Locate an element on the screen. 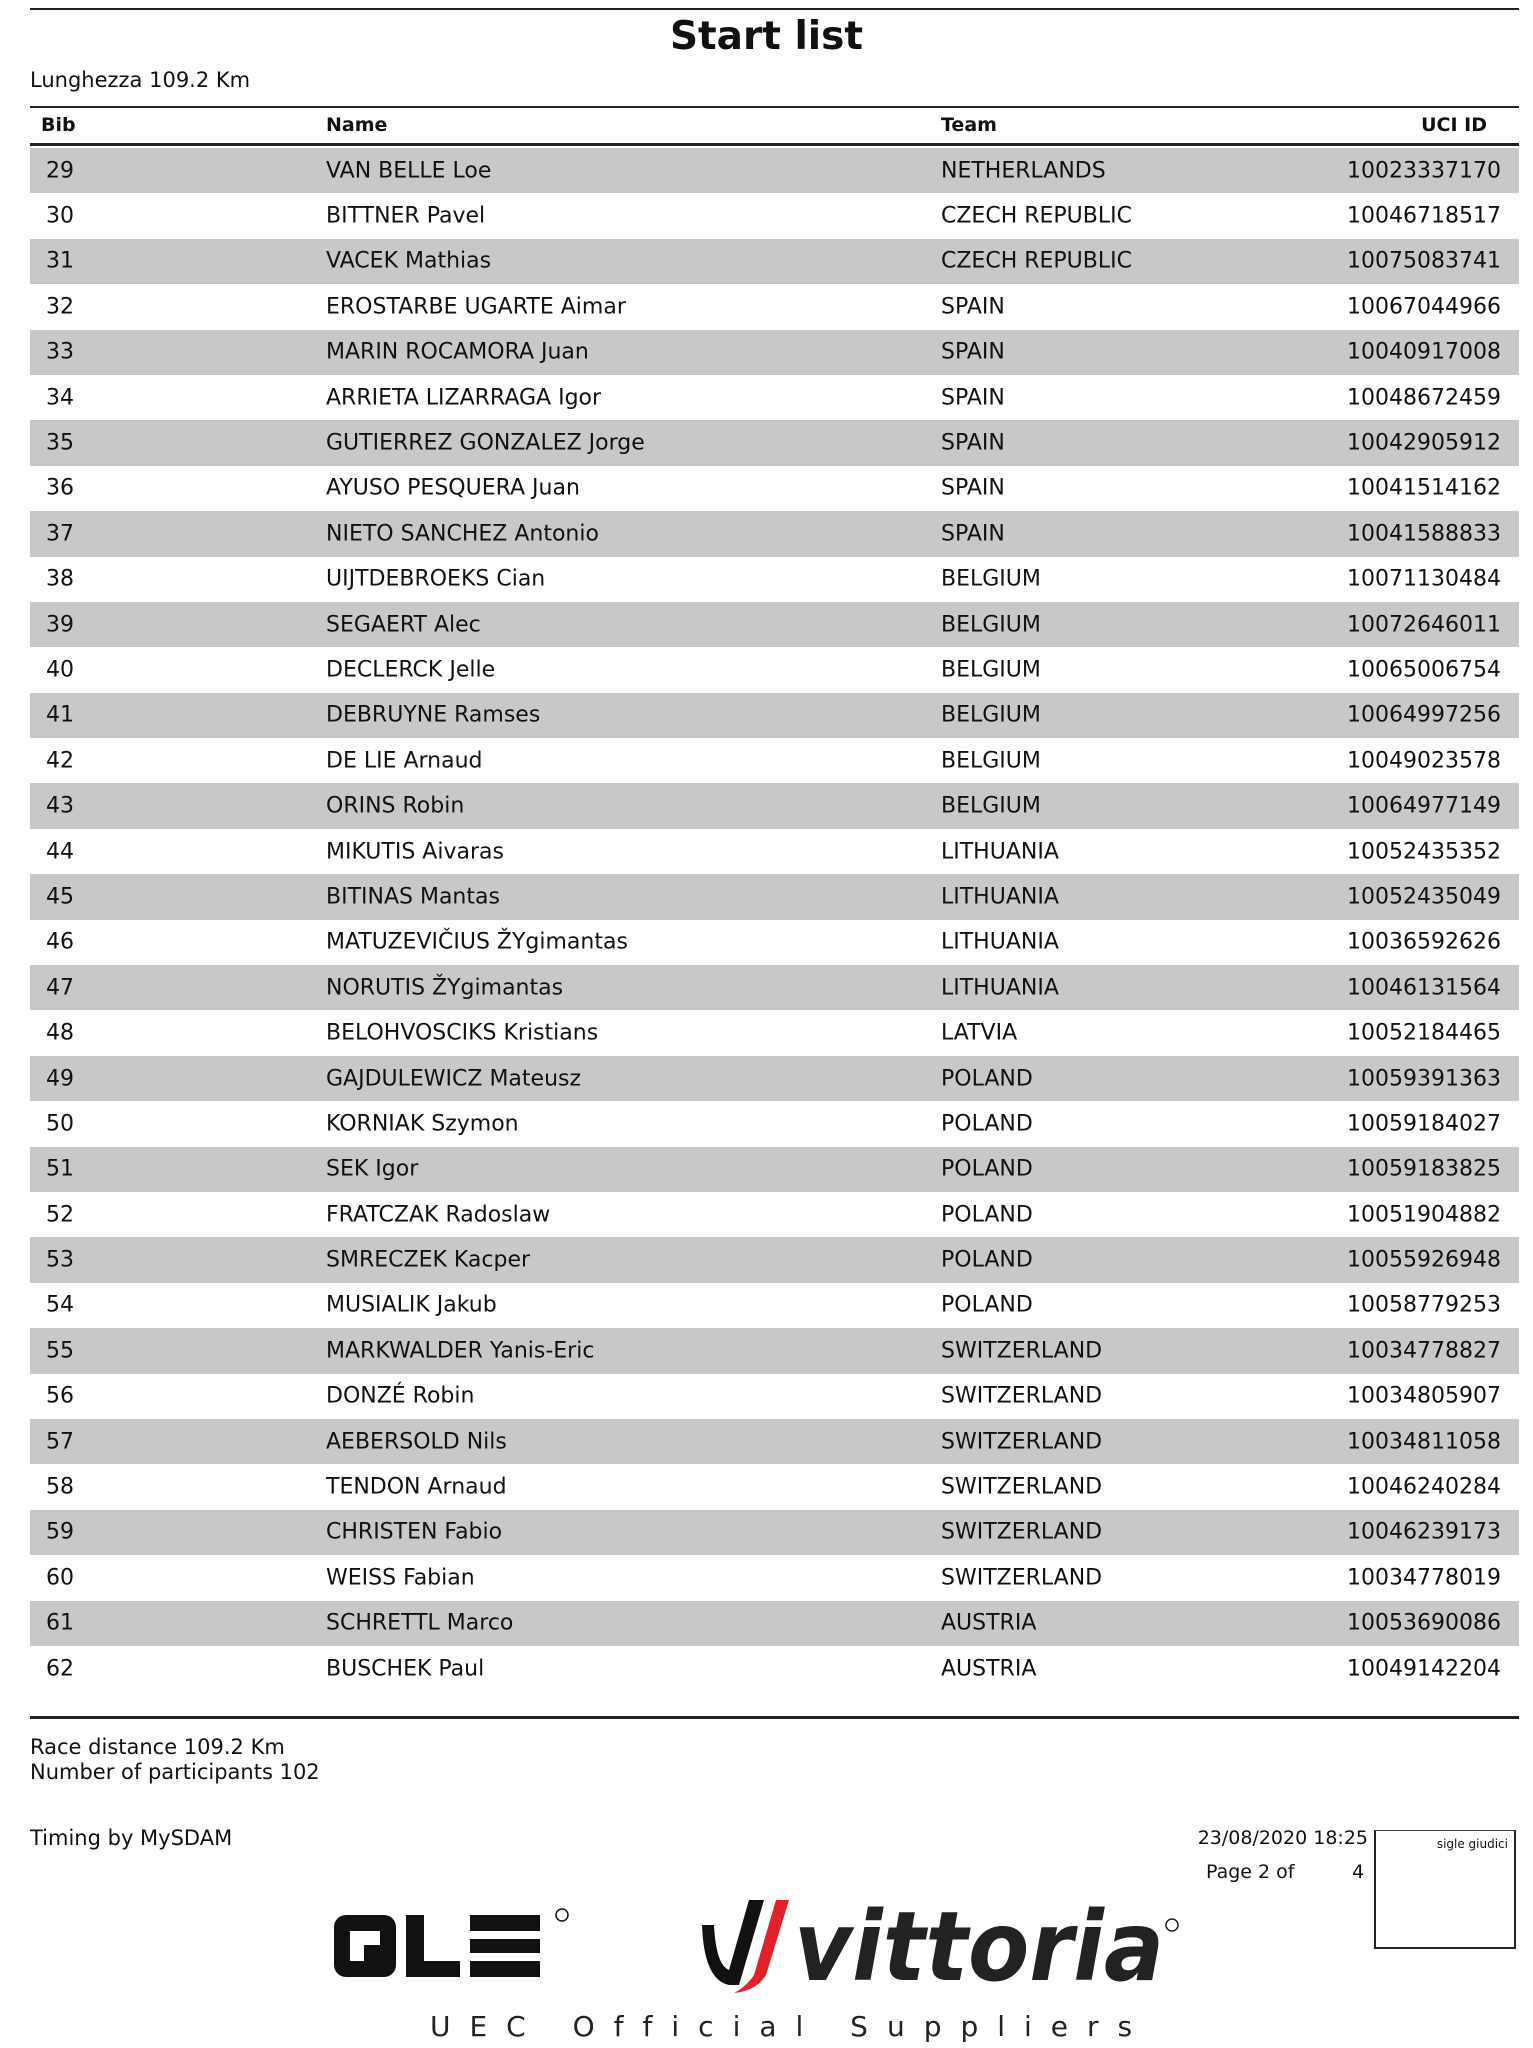 This screenshot has height=2048, width=1533. rider-name: GUTIERREZ GONZALEZ Jorge is located at coordinates (485, 443).